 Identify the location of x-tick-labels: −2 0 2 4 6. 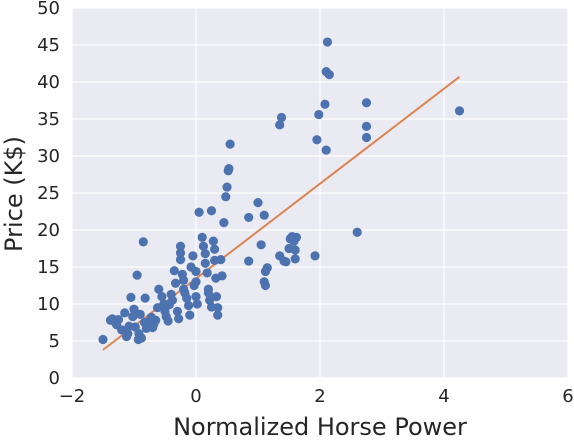
(316, 396).